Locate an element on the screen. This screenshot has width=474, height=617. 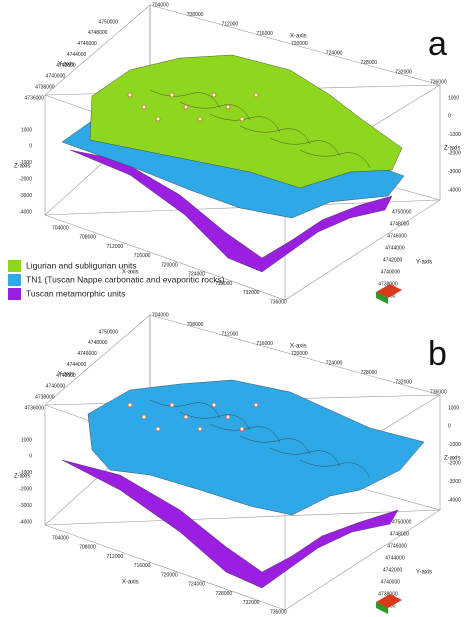
top-x-tick-label: 704000 is located at coordinates (160, 315).